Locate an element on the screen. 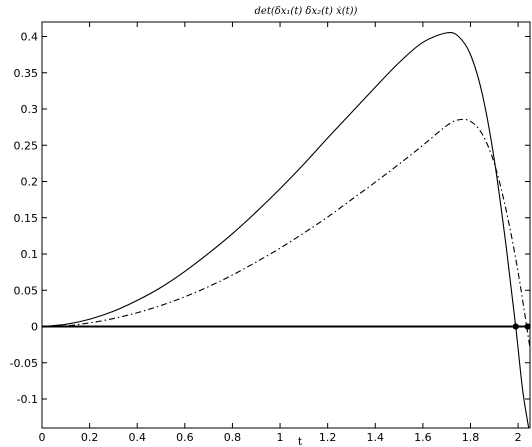 The height and width of the screenshot is (447, 532). x-tick-label: 2 is located at coordinates (518, 437).